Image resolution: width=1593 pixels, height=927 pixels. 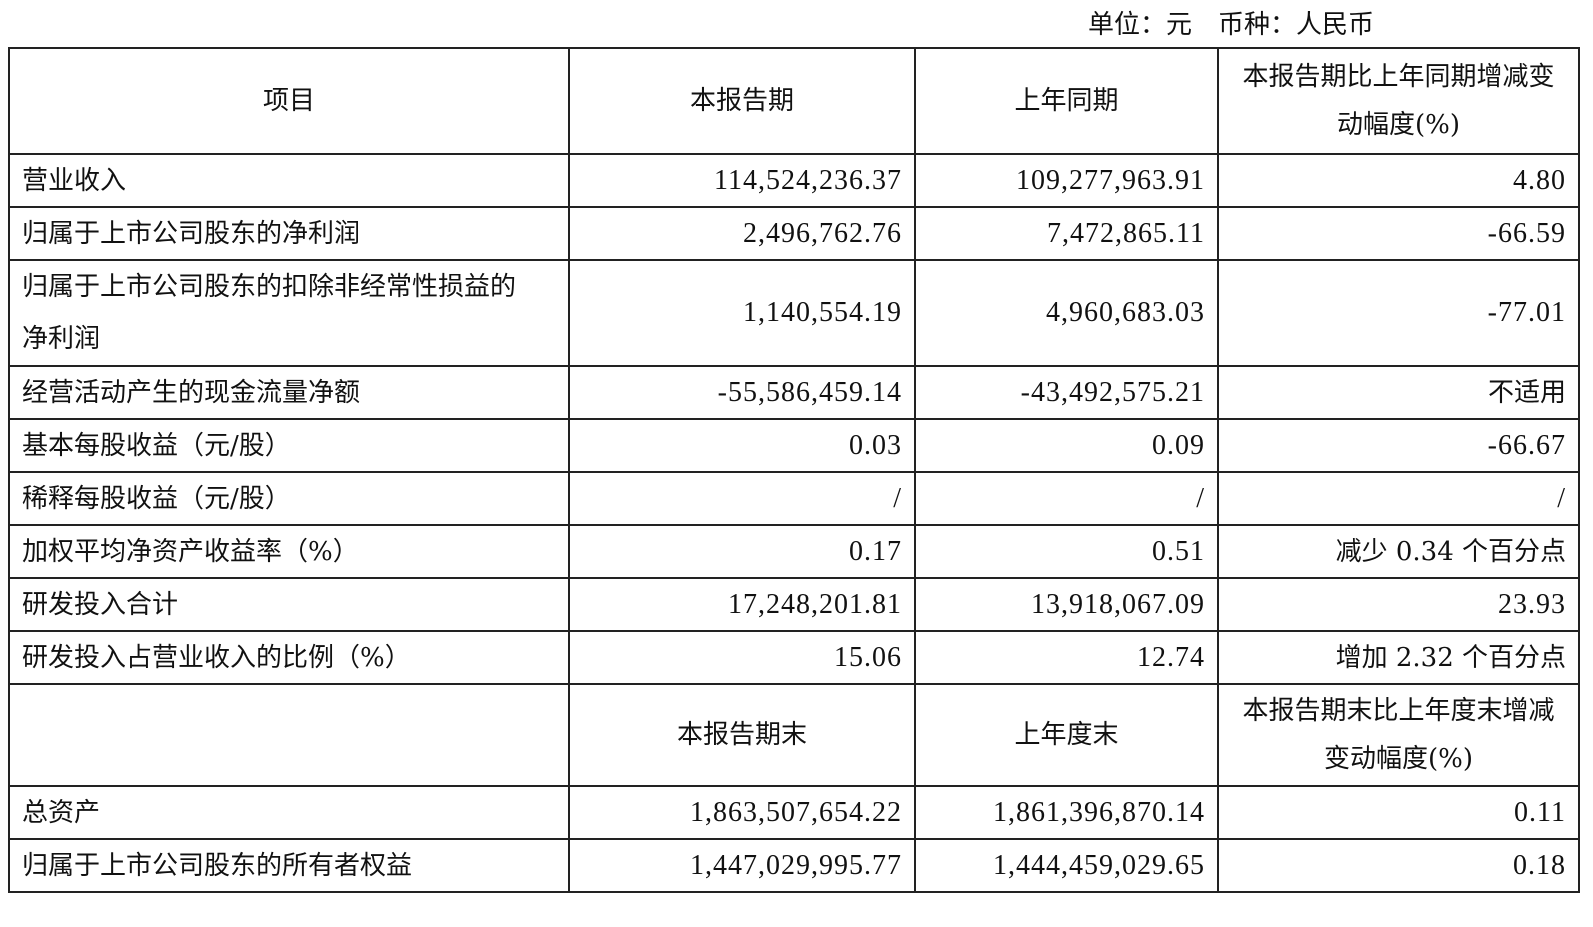 I want to click on value-cell: 1,140,554.19, so click(x=742, y=313).